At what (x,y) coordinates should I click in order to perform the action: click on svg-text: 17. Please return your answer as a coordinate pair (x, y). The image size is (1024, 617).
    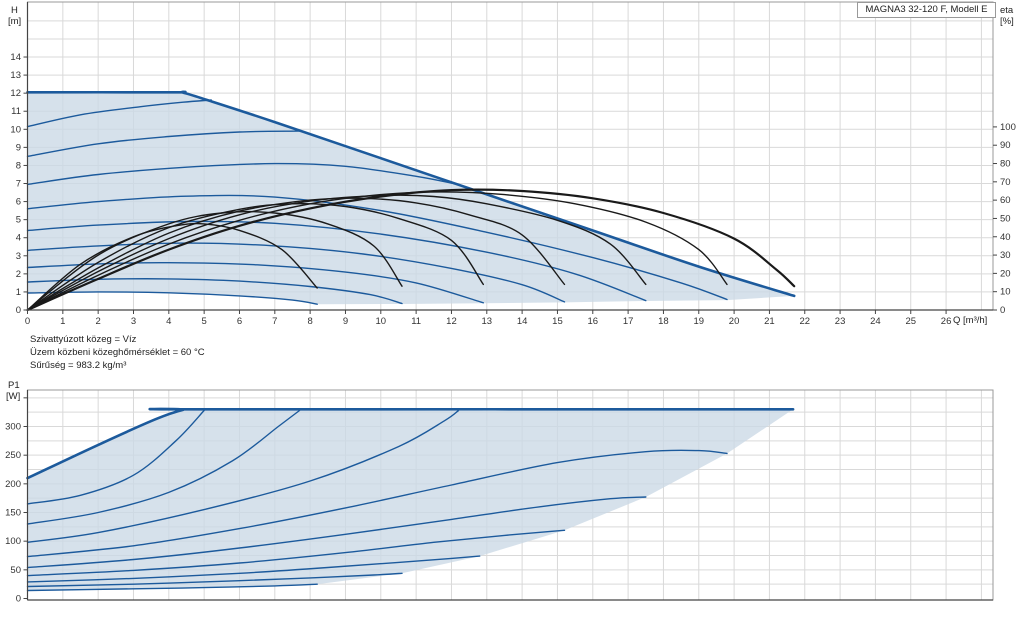
    Looking at the image, I should click on (628, 321).